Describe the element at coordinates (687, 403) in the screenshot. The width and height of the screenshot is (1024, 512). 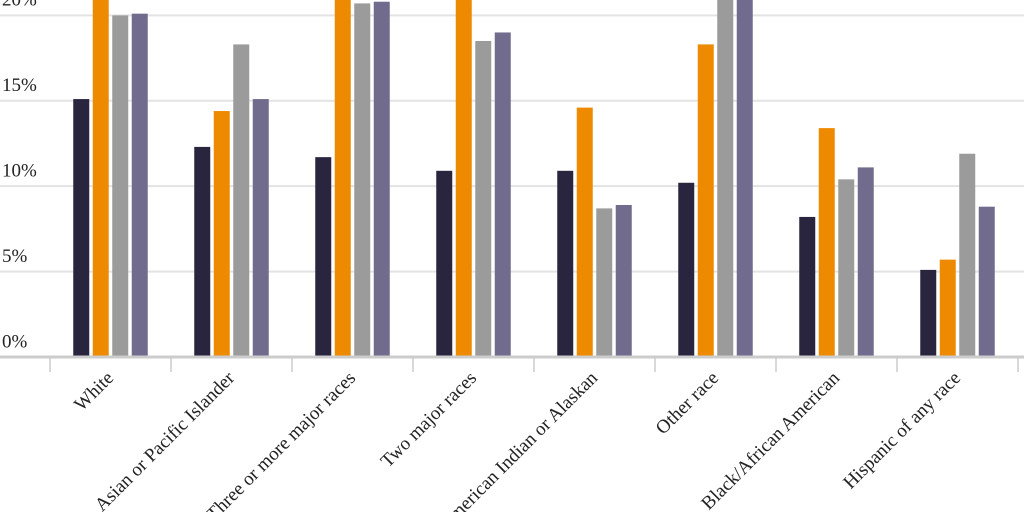
I see `x-tick-label: Other race` at that location.